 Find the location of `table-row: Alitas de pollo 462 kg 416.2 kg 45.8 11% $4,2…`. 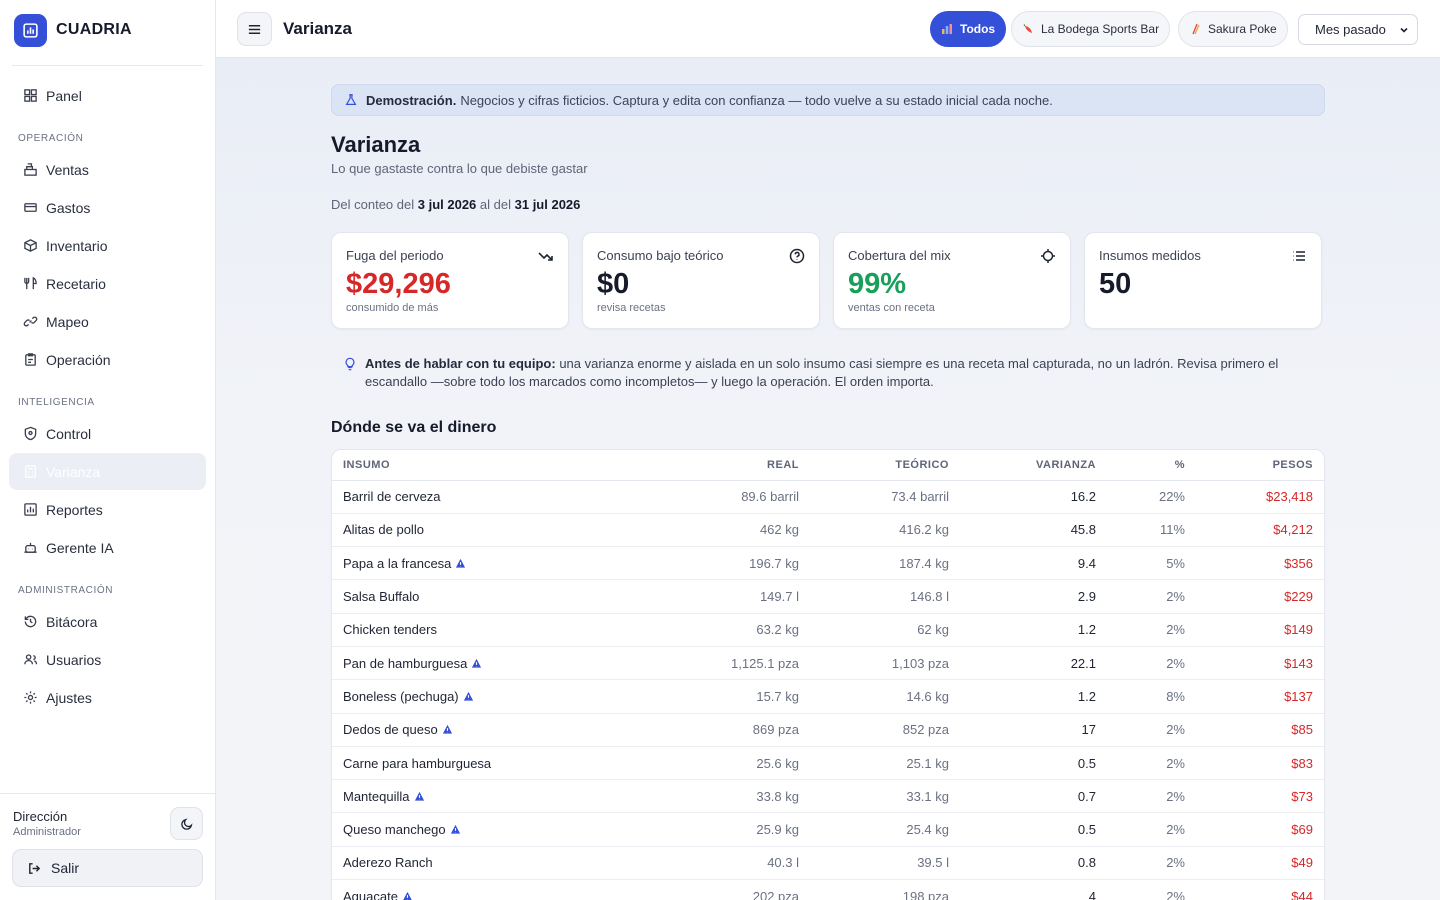

table-row: Alitas de pollo 462 kg 416.2 kg 45.8 11% $4,2… is located at coordinates (828, 530).